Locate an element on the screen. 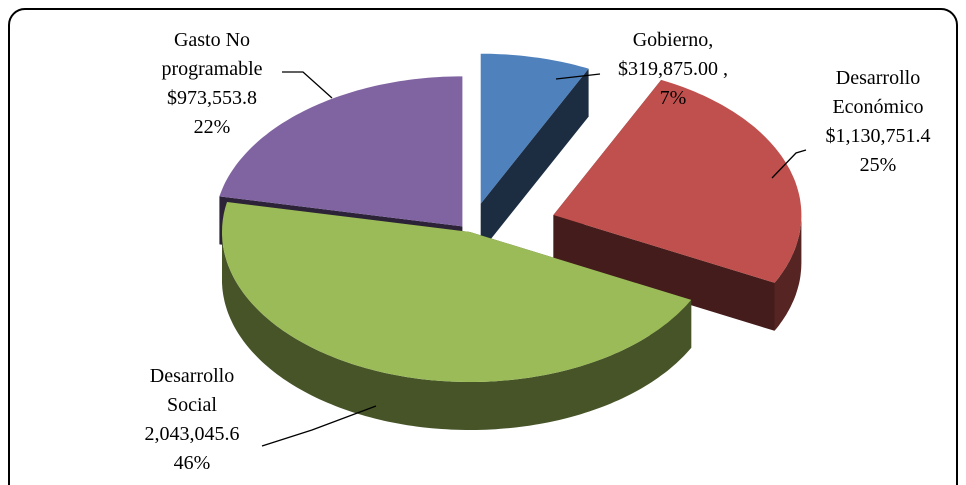 The image size is (966, 485). value-label: $319,875.00 , is located at coordinates (673, 69).